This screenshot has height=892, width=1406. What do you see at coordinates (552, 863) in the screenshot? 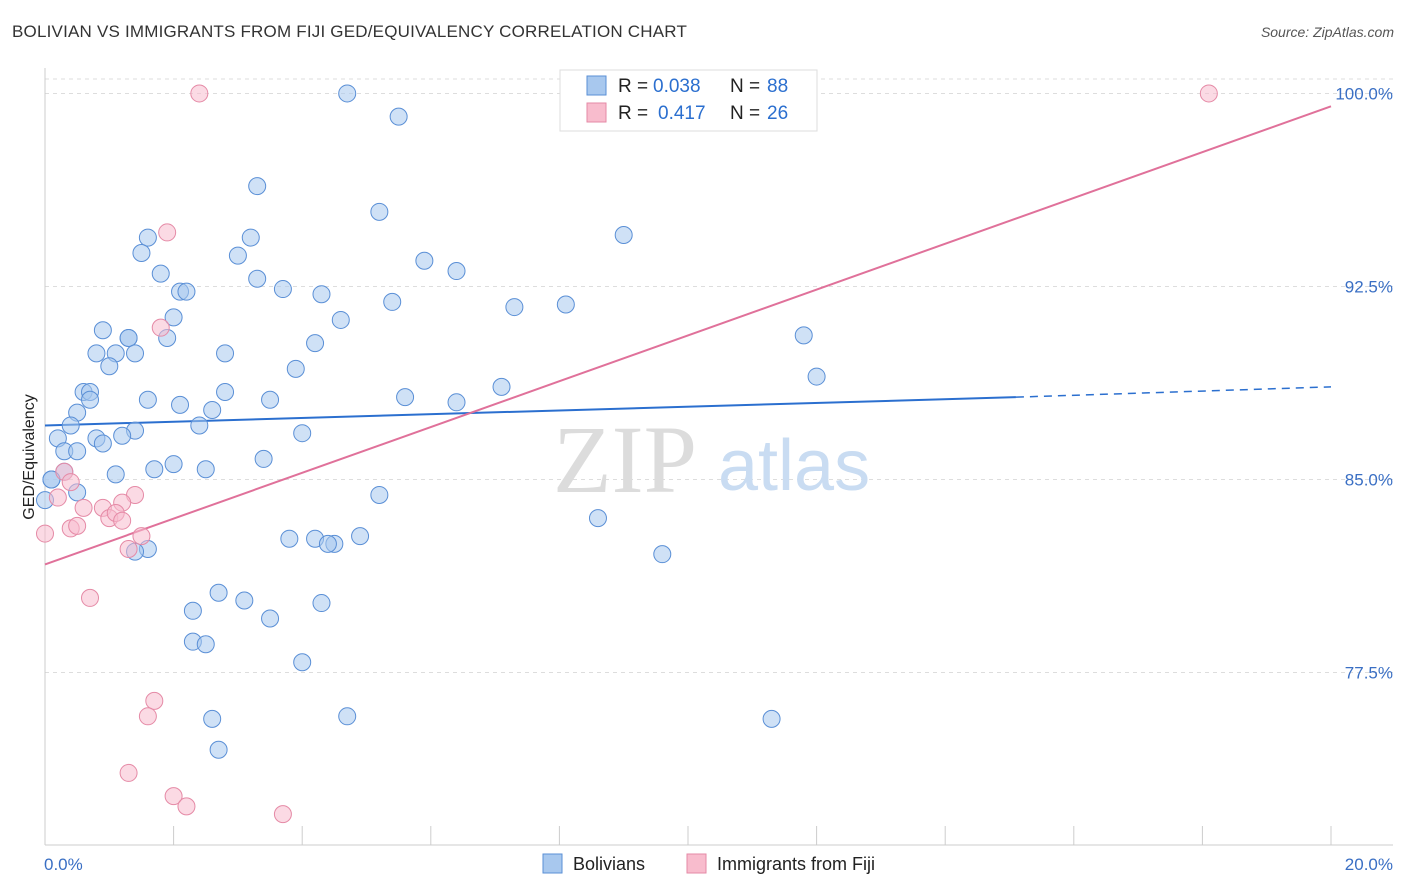
I see `bottom-legend-swatch-blue` at bounding box center [552, 863].